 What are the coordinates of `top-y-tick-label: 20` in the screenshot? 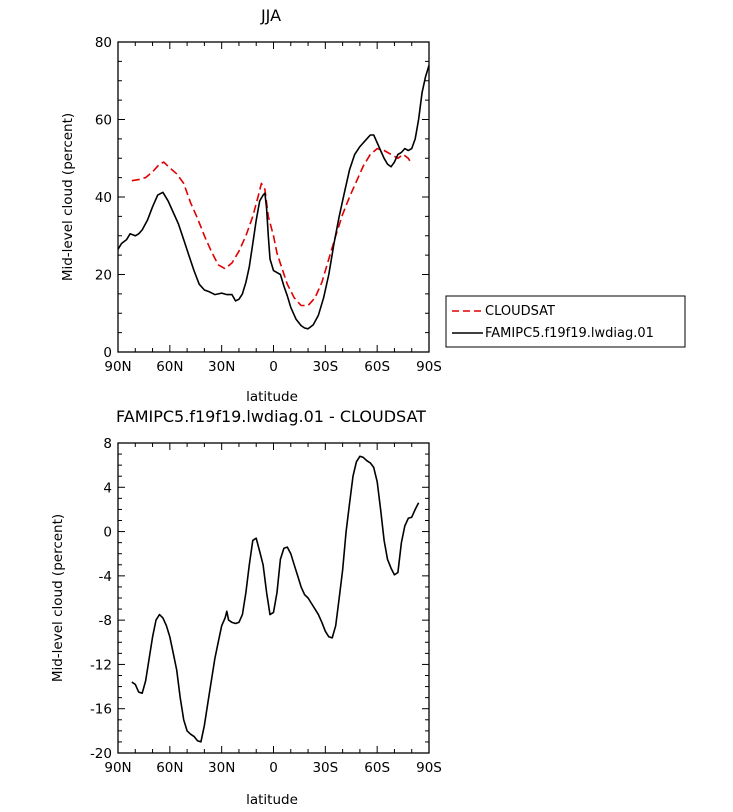 It's located at (103, 276).